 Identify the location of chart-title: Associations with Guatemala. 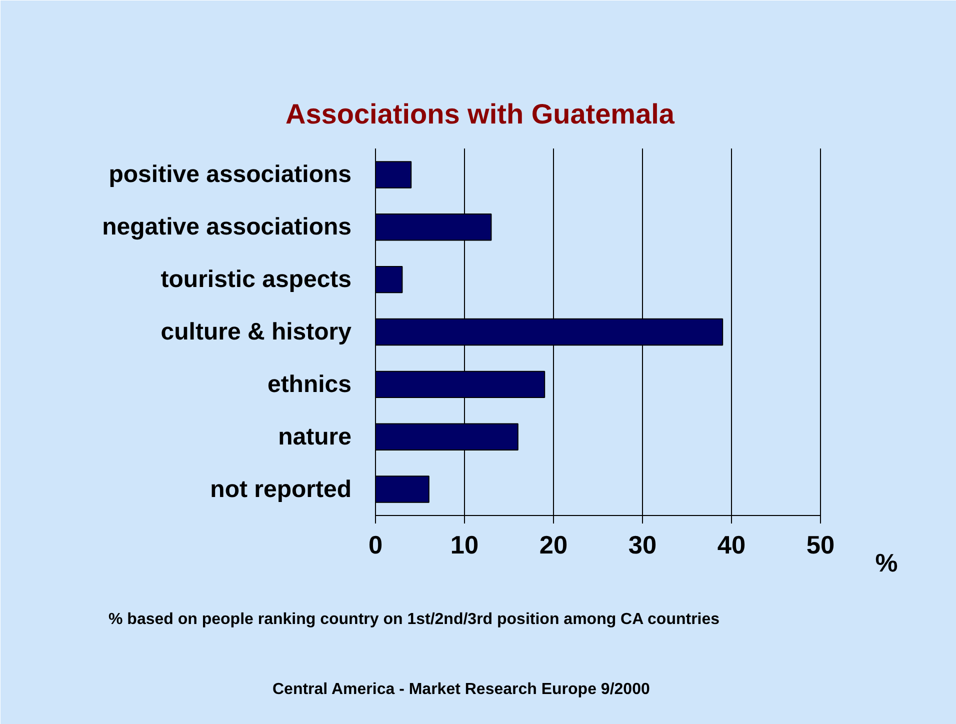
(480, 114).